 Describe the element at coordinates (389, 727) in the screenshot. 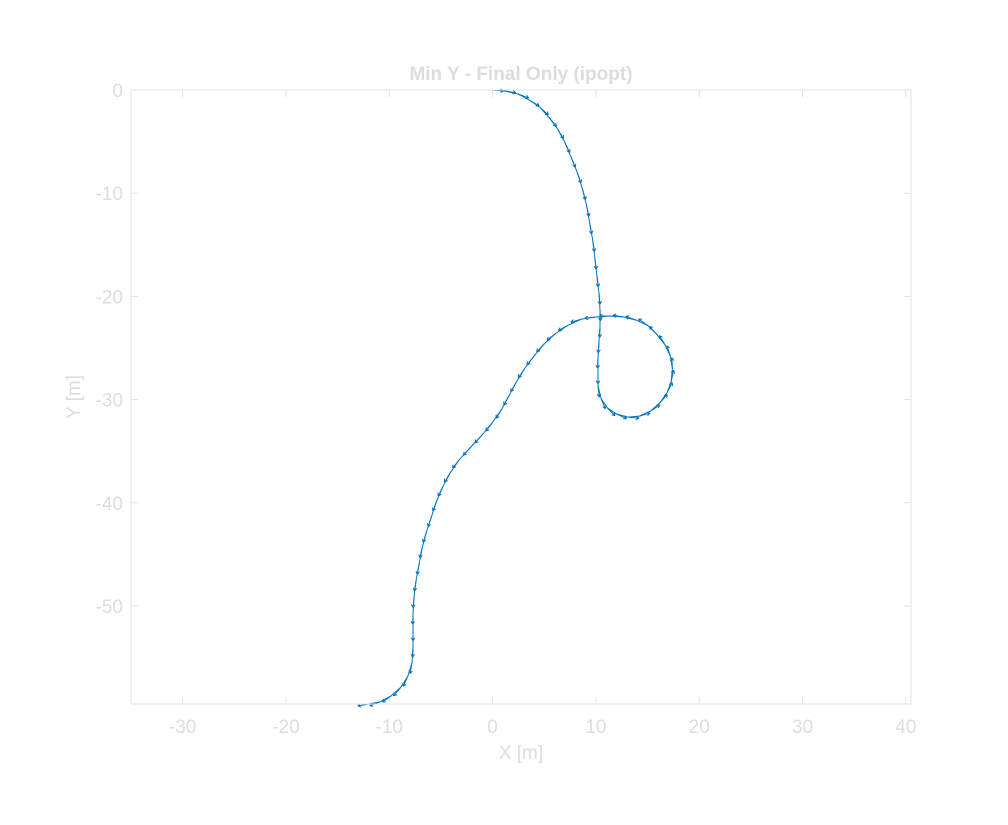

I see `x-tick-label: -10` at that location.